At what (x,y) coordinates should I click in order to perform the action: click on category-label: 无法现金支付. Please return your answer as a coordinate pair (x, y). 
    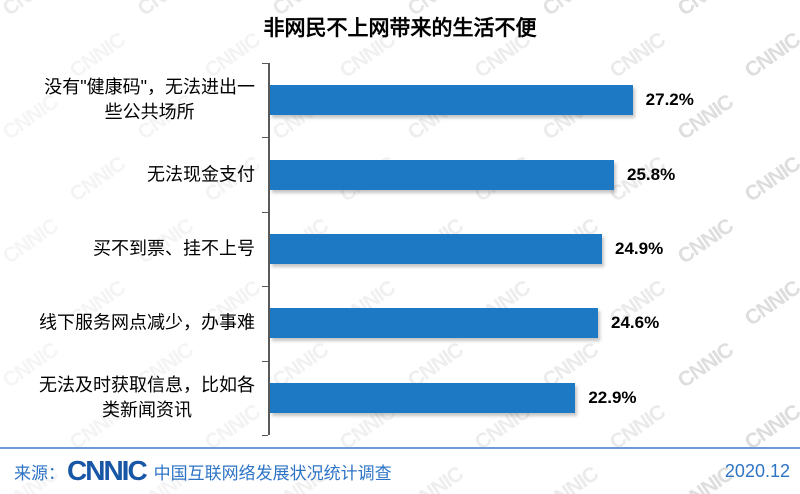
    Looking at the image, I should click on (201, 173).